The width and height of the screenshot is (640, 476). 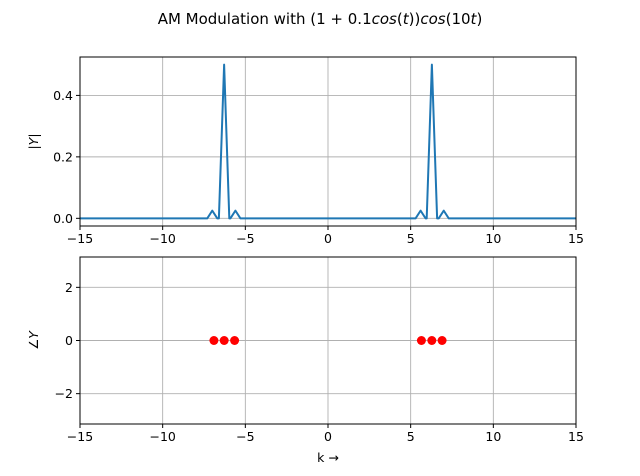 What do you see at coordinates (328, 436) in the screenshot?
I see `phase-xtick-label-3: 0` at bounding box center [328, 436].